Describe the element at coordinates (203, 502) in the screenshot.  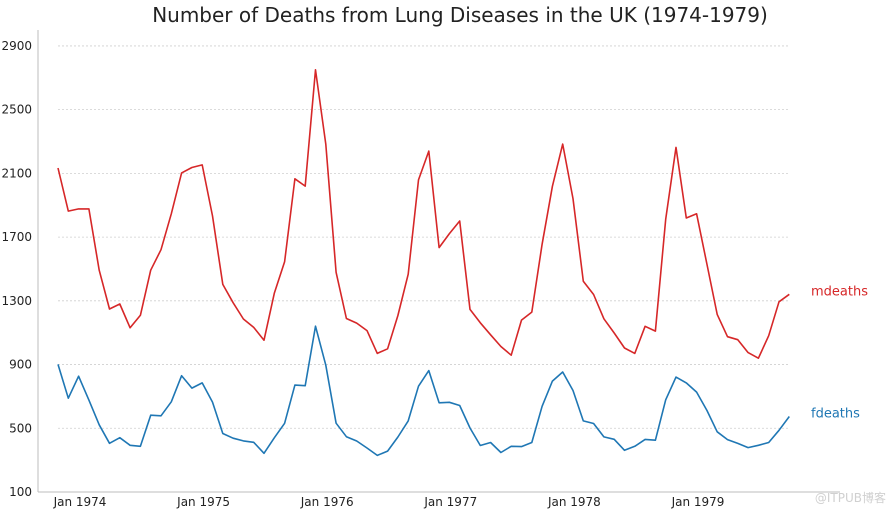
I see `x-tick-label: Jan 1975` at that location.